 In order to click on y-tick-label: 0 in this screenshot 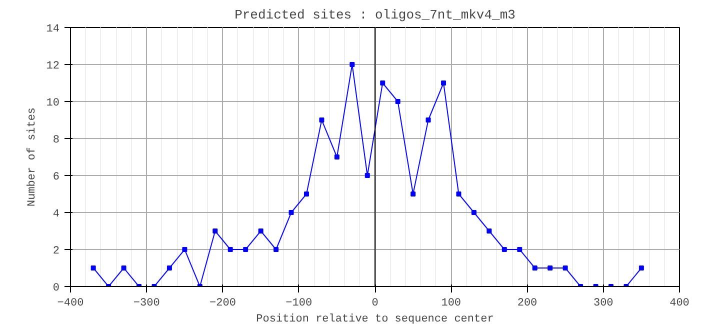, I will do `click(56, 288)`.